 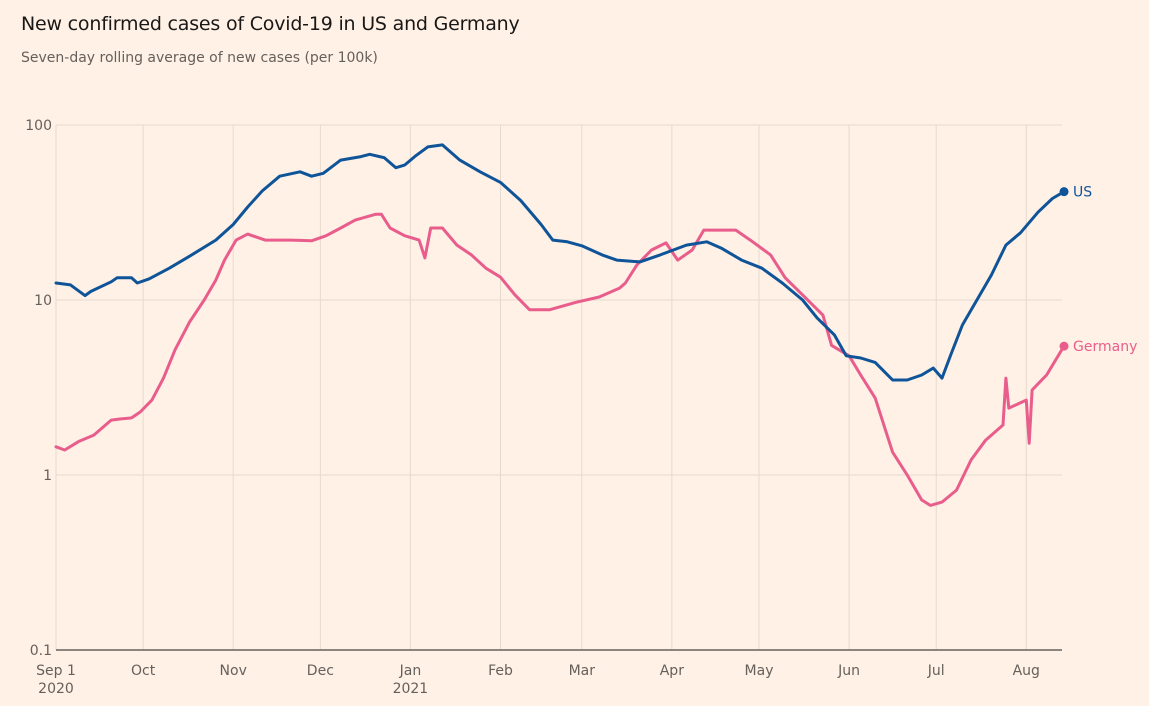 I want to click on y-tick-label: 100, so click(x=38, y=126).